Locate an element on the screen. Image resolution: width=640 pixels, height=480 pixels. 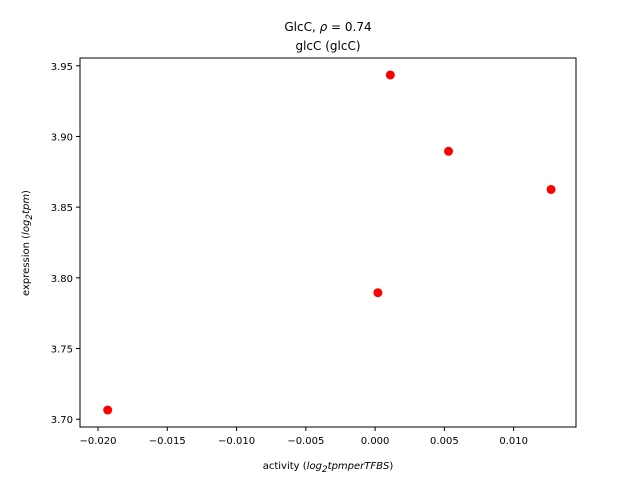
x-axis-label-sub: 2 is located at coordinates (325, 470).